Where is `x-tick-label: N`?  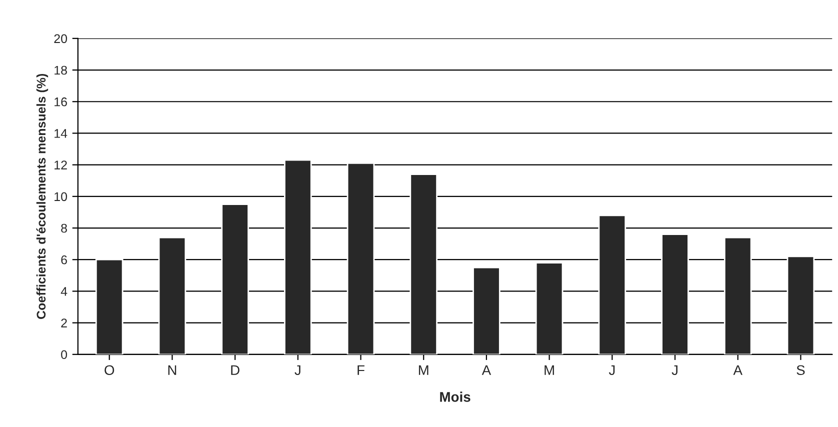
x-tick-label: N is located at coordinates (172, 370).